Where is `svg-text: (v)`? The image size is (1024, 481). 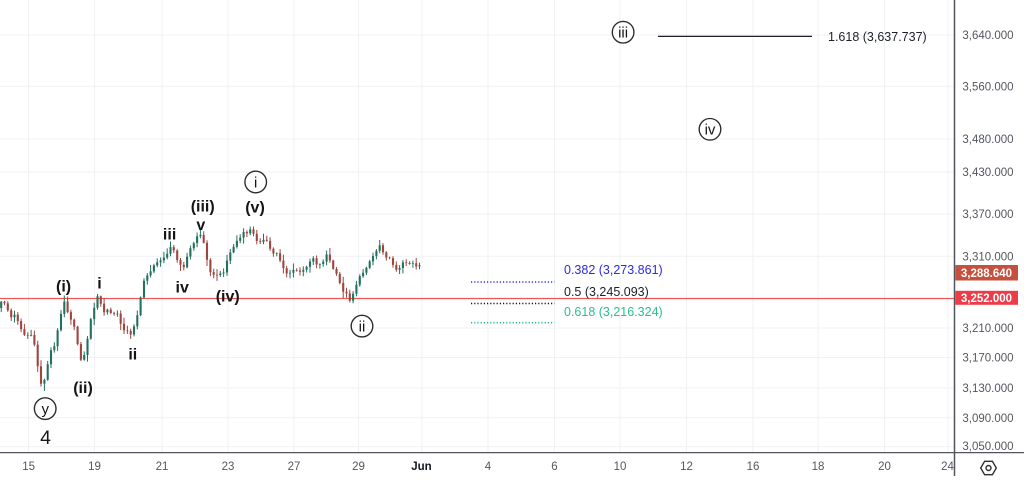 svg-text: (v) is located at coordinates (255, 207).